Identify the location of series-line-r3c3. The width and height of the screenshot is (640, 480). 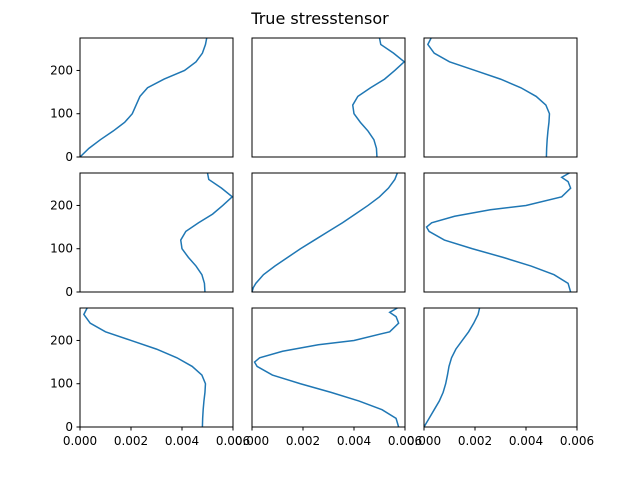
(452, 367).